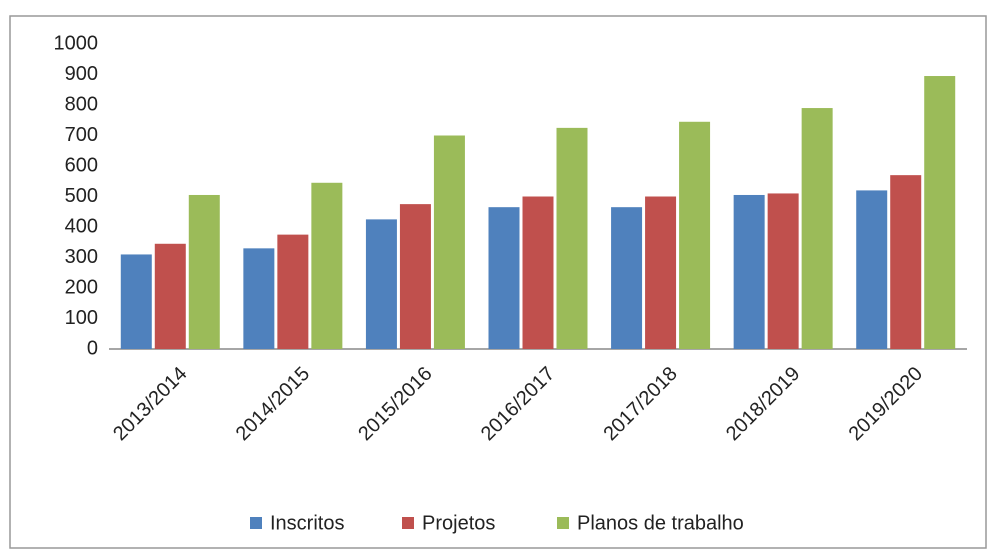 Image resolution: width=998 pixels, height=554 pixels. What do you see at coordinates (81, 104) in the screenshot?
I see `y-tick-label: 800` at bounding box center [81, 104].